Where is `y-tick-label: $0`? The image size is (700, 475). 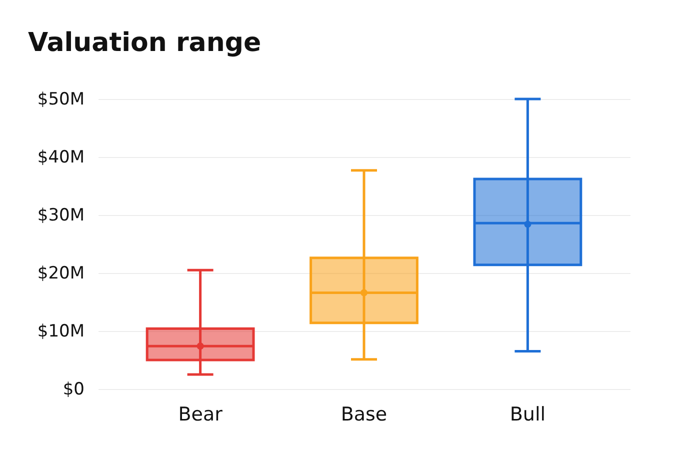
y-tick-label: $0 is located at coordinates (73, 390).